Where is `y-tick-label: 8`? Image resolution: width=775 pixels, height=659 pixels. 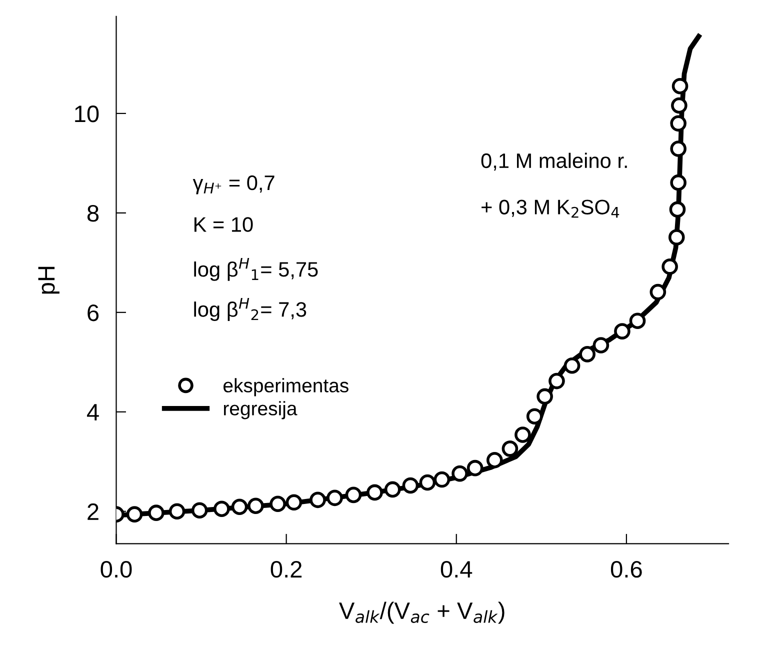 y-tick-label: 8 is located at coordinates (93, 213).